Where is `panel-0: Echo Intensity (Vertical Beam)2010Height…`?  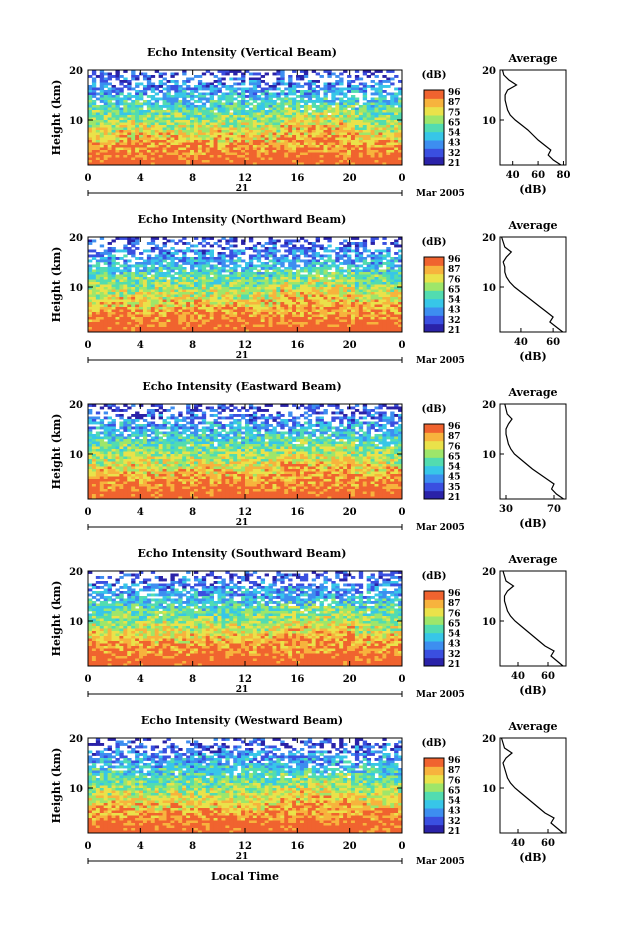
panel-0: Echo Intensity (Vertical Beam)2010Height… is located at coordinates (310, 122).